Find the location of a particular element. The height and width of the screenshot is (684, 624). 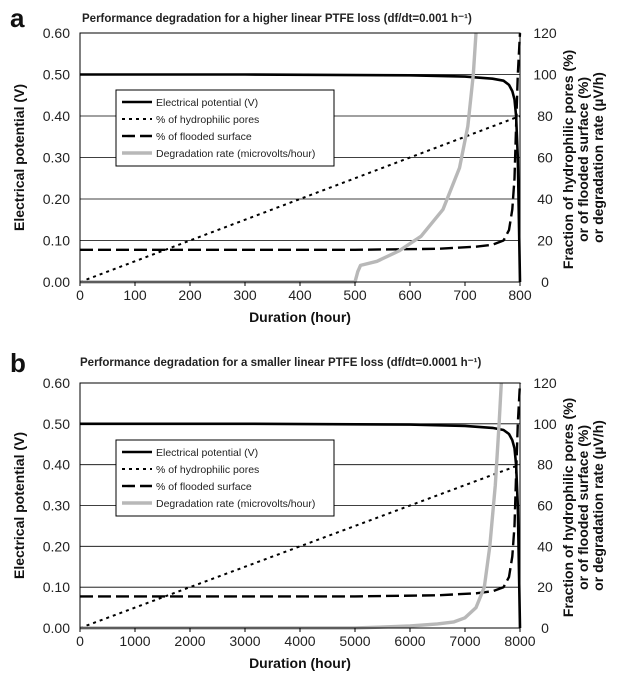

x-tick-label: 4000 is located at coordinates (299, 641).